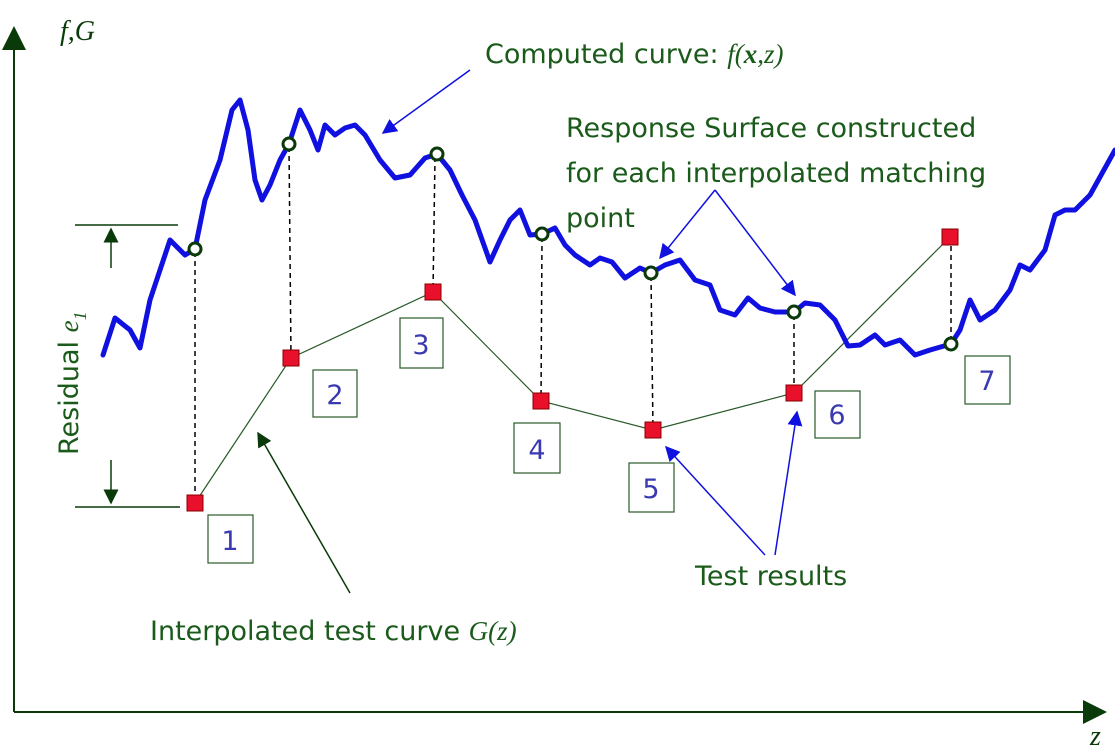 The width and height of the screenshot is (1115, 748). What do you see at coordinates (770, 576) in the screenshot?
I see `test-results-label: Test results` at bounding box center [770, 576].